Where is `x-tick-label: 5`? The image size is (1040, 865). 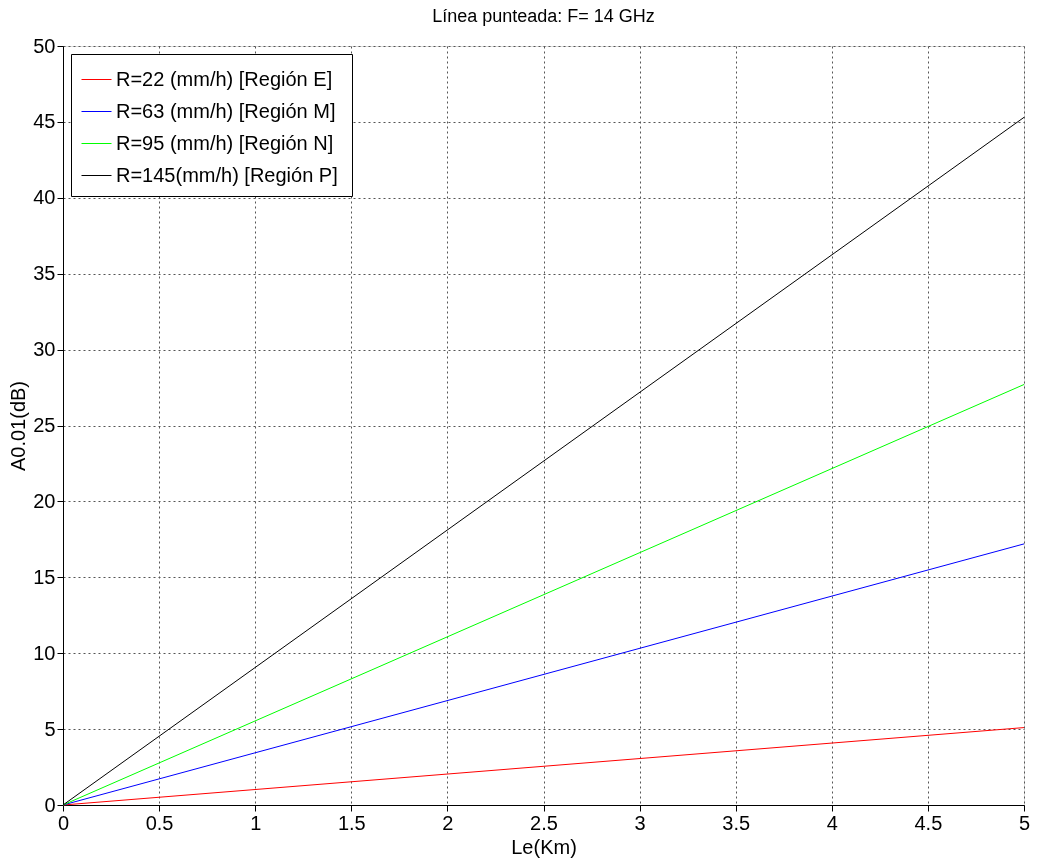
x-tick-label: 5 is located at coordinates (1024, 822).